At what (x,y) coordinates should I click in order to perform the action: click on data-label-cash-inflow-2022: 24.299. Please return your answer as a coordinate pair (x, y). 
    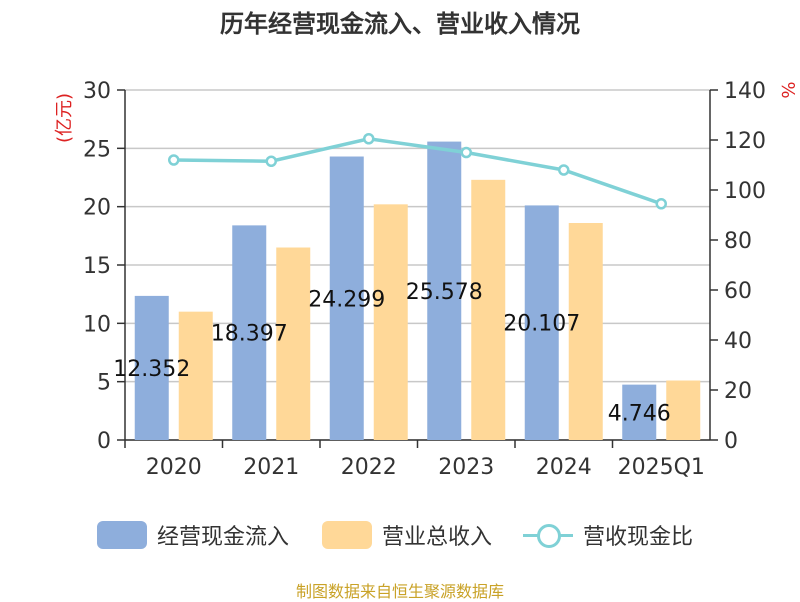
    Looking at the image, I should click on (346, 299).